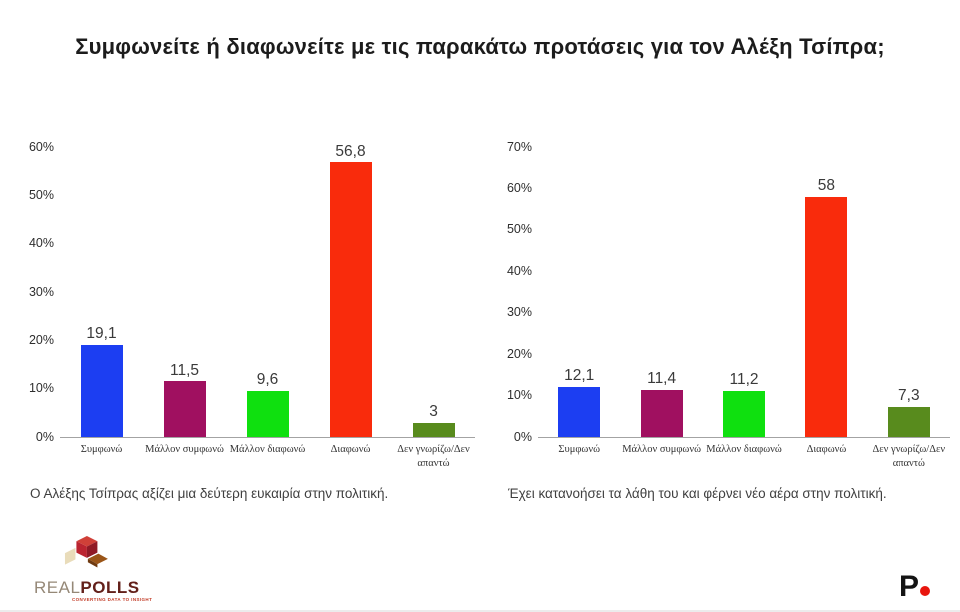 The image size is (960, 612). Describe the element at coordinates (110, 587) in the screenshot. I see `realpolls-word-polls: POLLS` at that location.